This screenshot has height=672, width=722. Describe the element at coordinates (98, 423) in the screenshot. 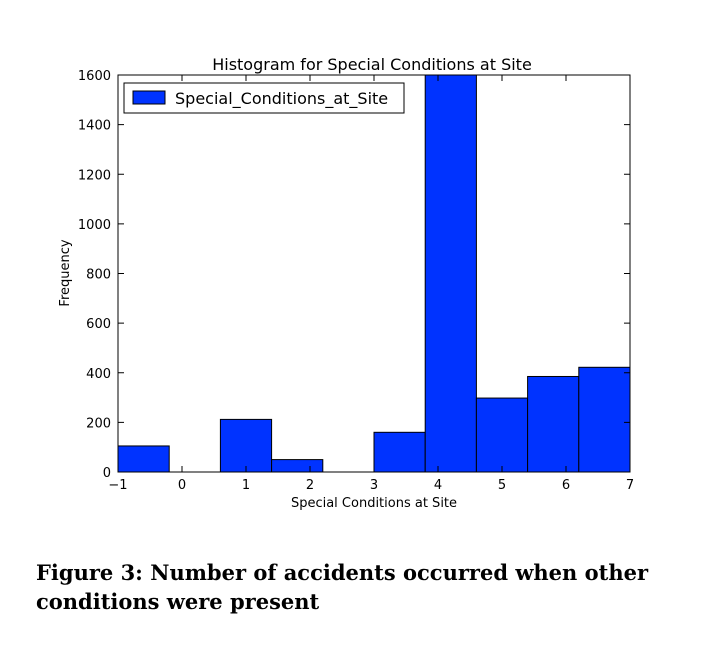

I see `y-tick-label: 200` at that location.